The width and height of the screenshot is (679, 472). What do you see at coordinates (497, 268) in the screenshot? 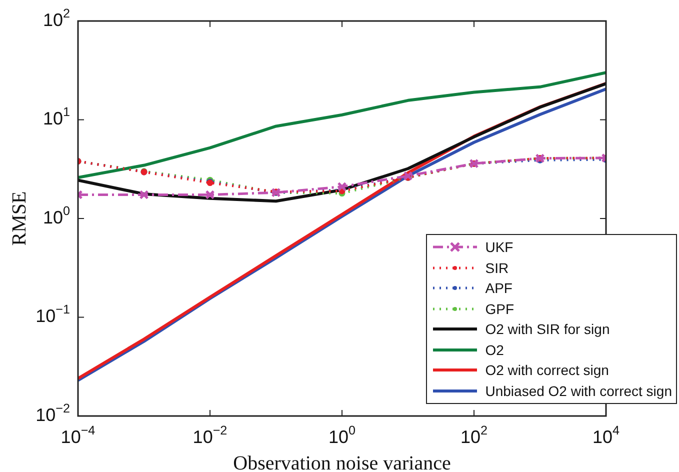
I see `legend-label: SIR` at bounding box center [497, 268].